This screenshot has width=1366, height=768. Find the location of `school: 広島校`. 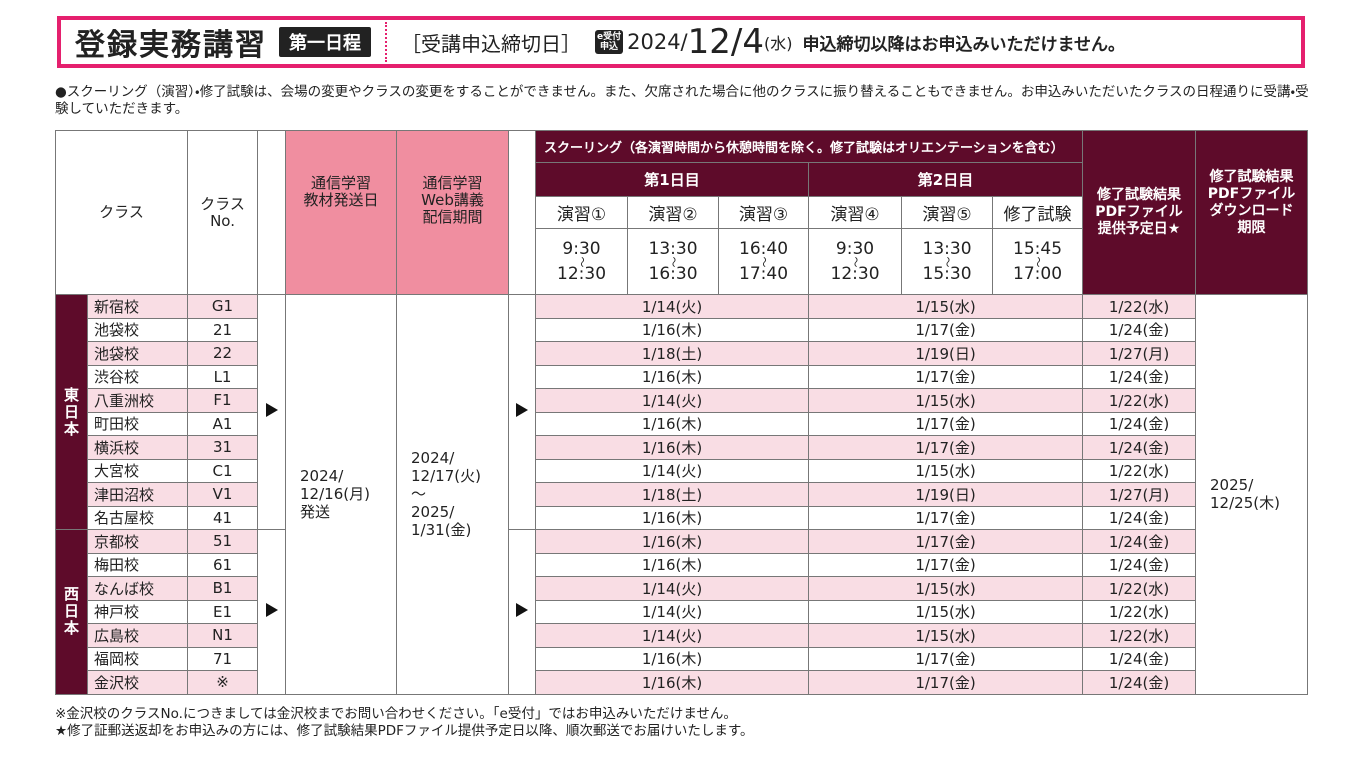

school: 広島校 is located at coordinates (137, 635).